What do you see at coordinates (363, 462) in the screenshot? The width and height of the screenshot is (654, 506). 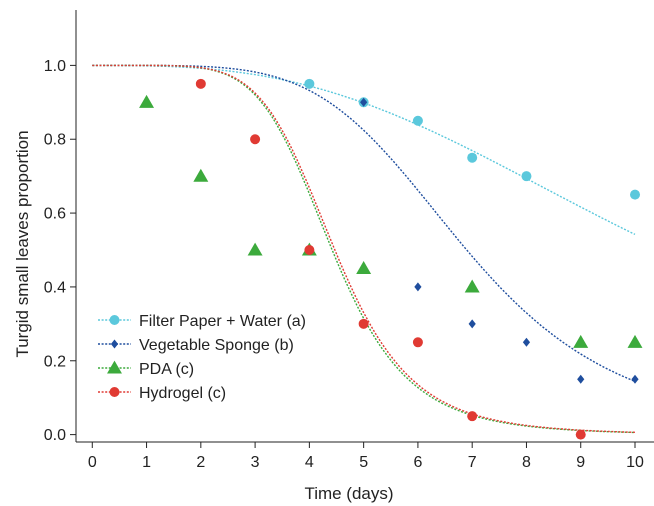 I see `x-tick-label: 5` at bounding box center [363, 462].